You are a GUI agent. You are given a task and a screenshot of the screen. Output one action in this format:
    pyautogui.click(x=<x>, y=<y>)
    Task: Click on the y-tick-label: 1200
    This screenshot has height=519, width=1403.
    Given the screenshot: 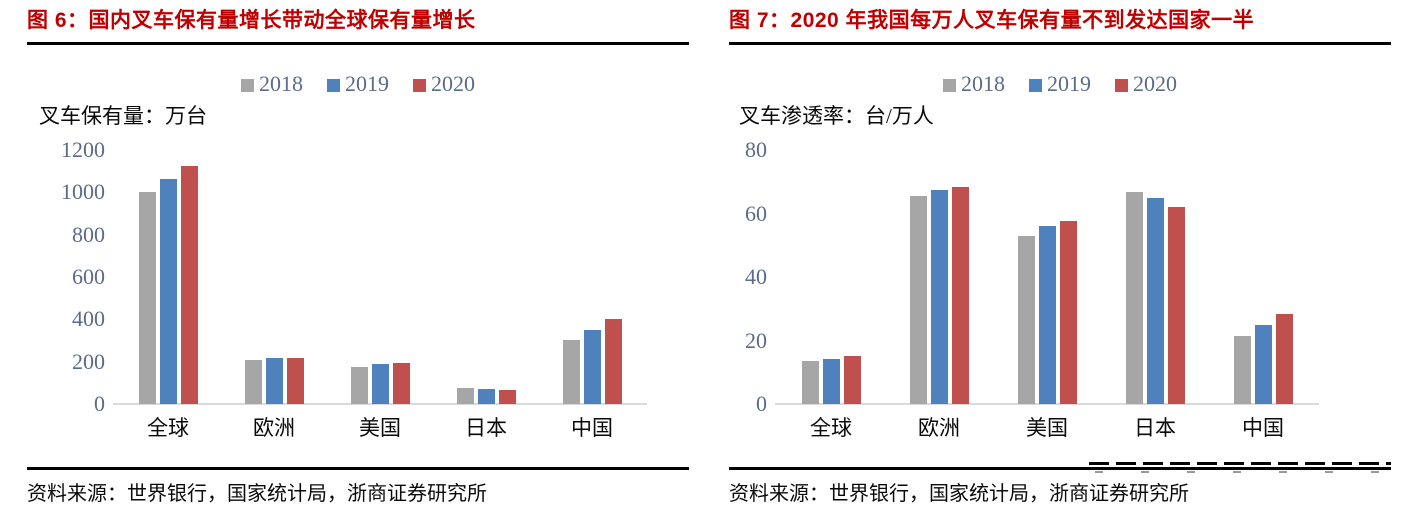 What is the action you would take?
    pyautogui.click(x=83, y=149)
    